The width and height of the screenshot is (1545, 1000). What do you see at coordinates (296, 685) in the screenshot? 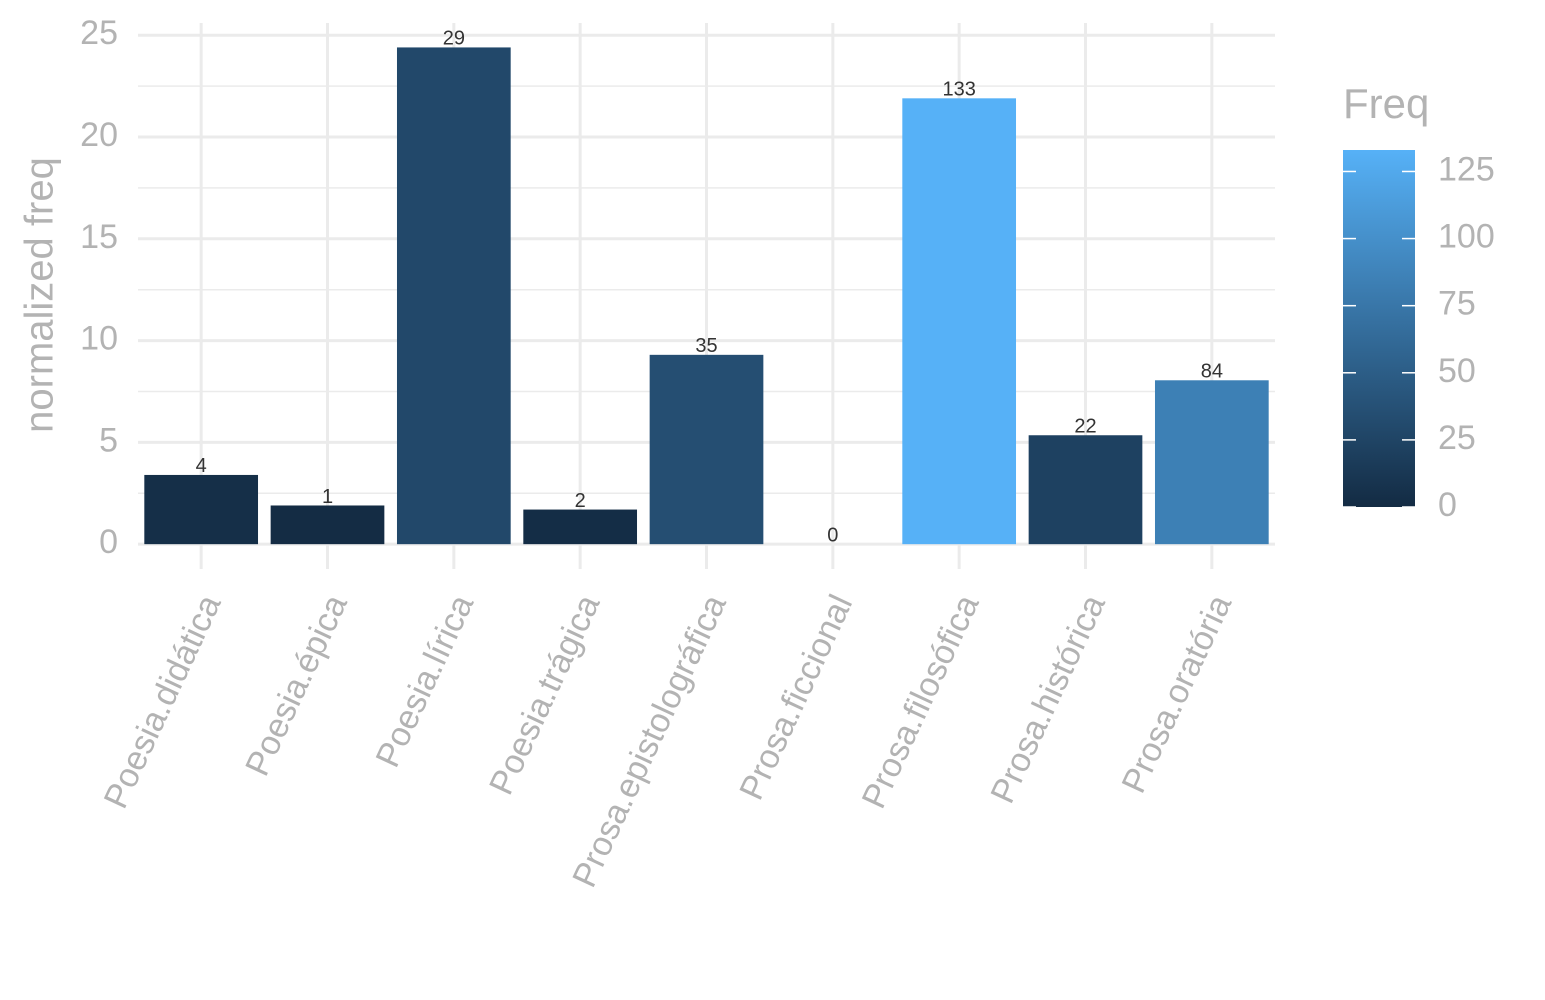
I see `x-tick-label: Poesia.épica` at bounding box center [296, 685].